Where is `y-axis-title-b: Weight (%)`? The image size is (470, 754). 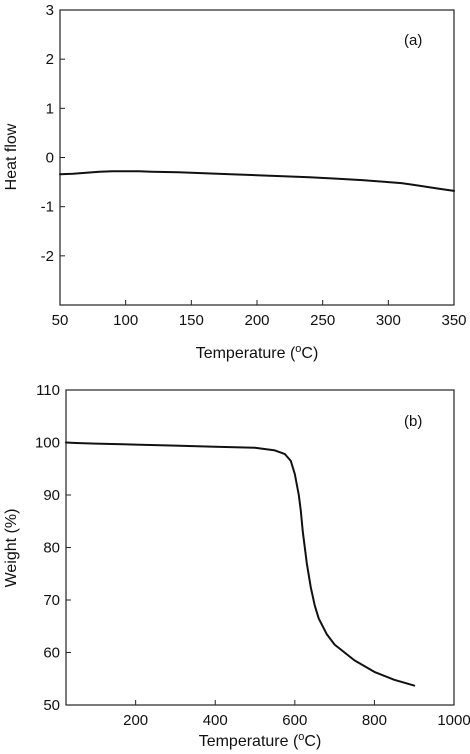 y-axis-title-b: Weight (%) is located at coordinates (11, 548).